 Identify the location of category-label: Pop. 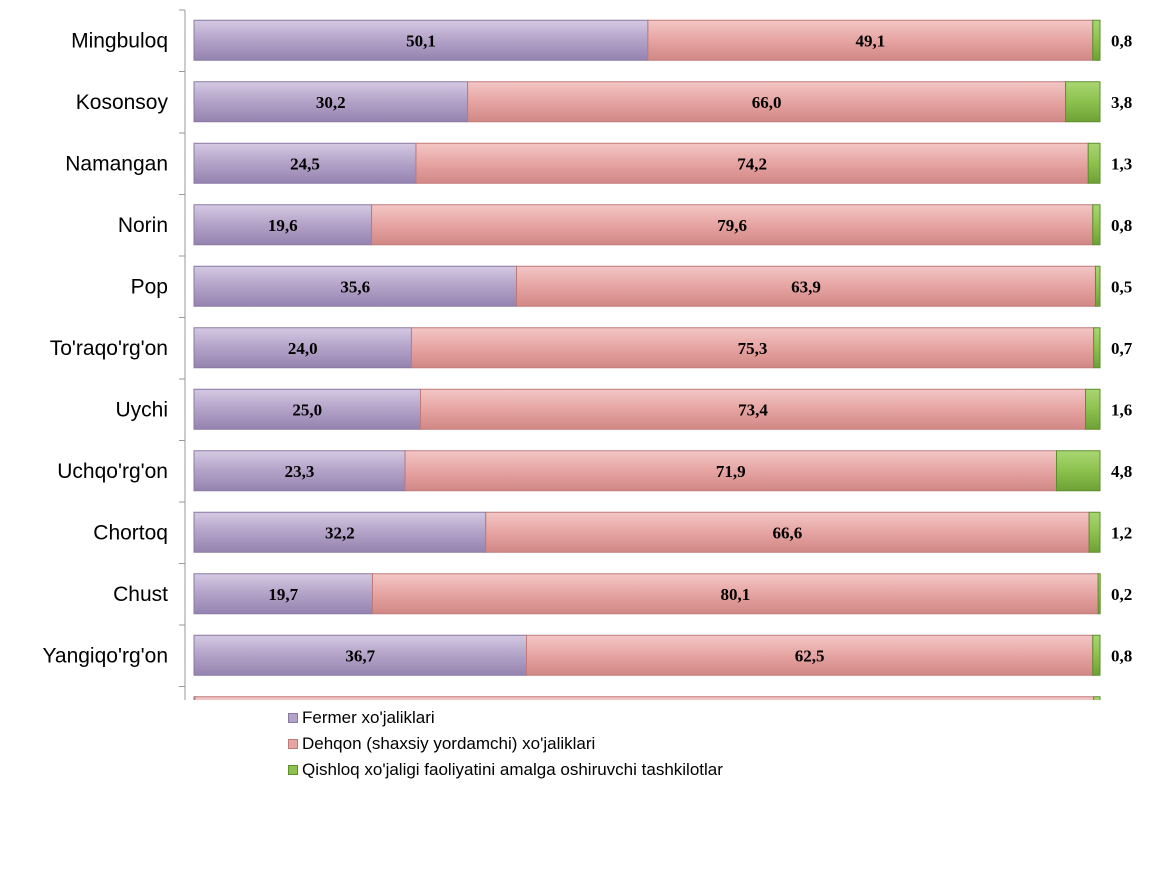
(149, 286).